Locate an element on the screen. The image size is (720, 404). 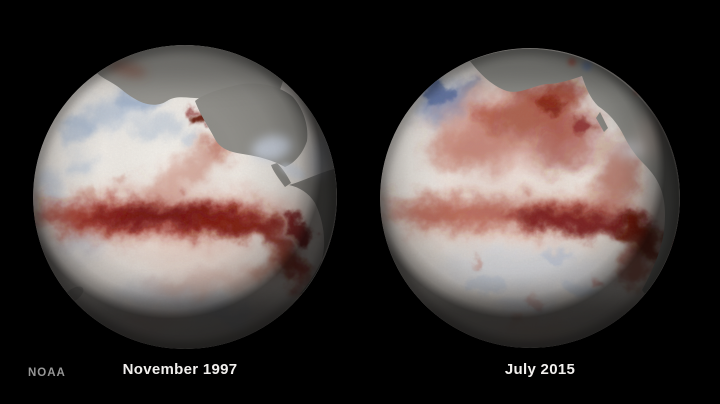
globe-label-november-1997: November 1997 is located at coordinates (180, 369).